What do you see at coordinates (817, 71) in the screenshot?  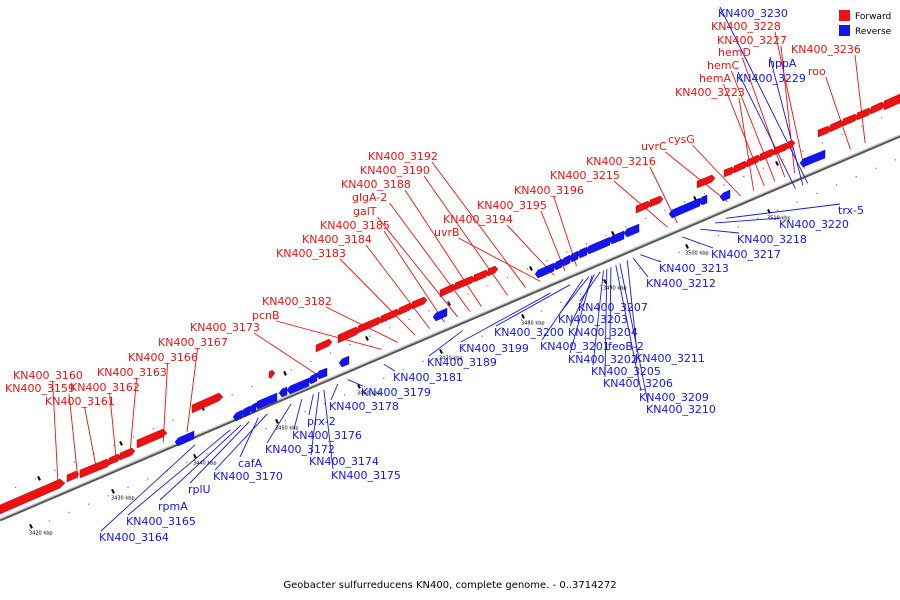 I see `forward-gene-label: roo` at bounding box center [817, 71].